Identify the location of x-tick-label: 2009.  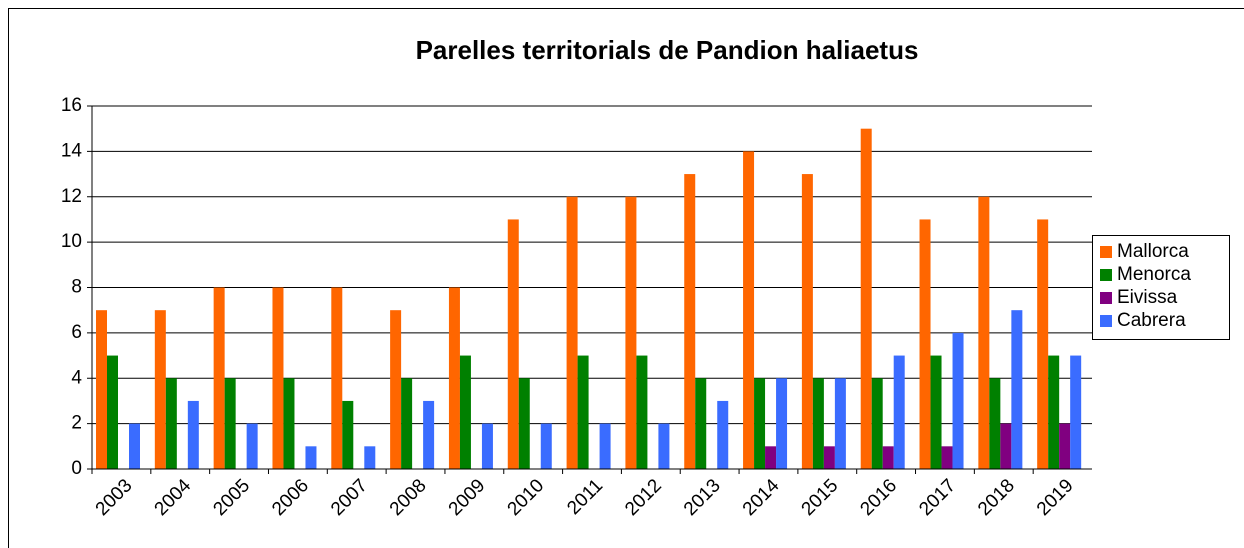
(467, 497).